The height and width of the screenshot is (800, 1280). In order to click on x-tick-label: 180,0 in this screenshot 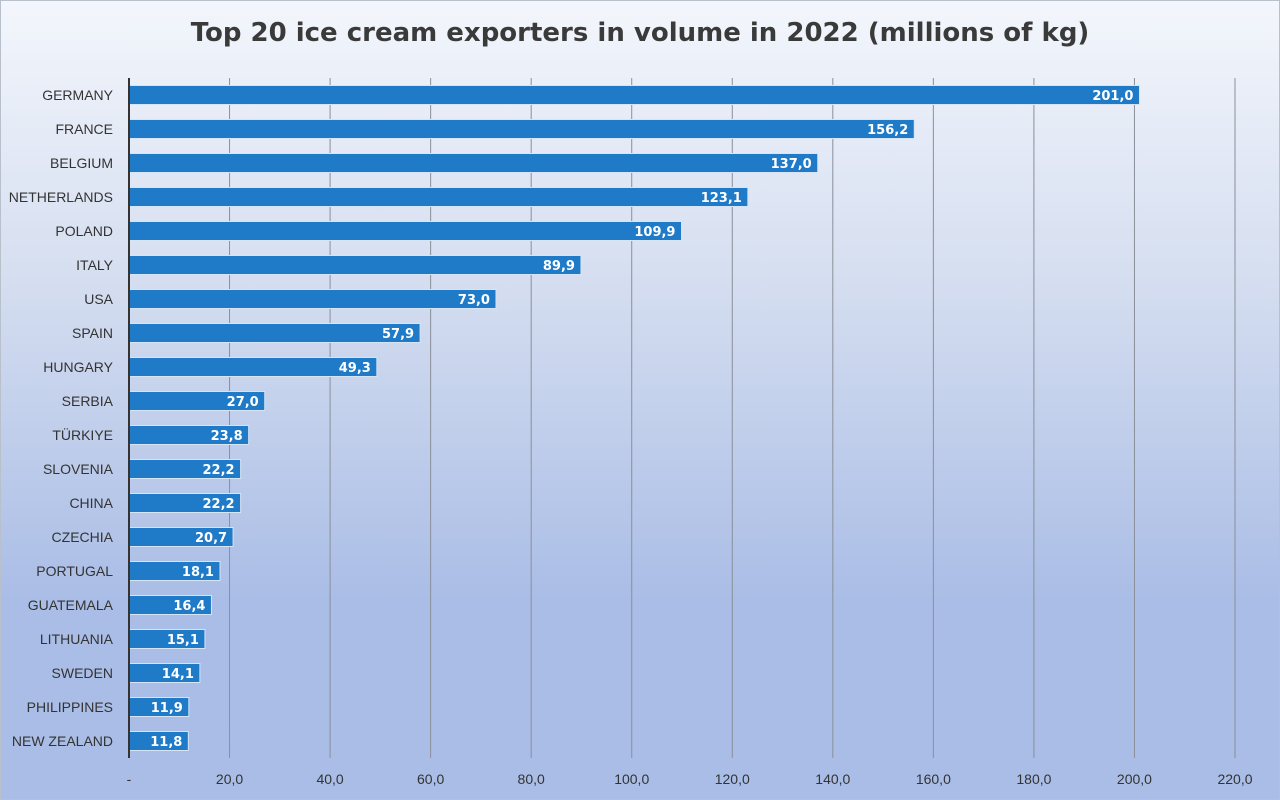, I will do `click(1033, 779)`.